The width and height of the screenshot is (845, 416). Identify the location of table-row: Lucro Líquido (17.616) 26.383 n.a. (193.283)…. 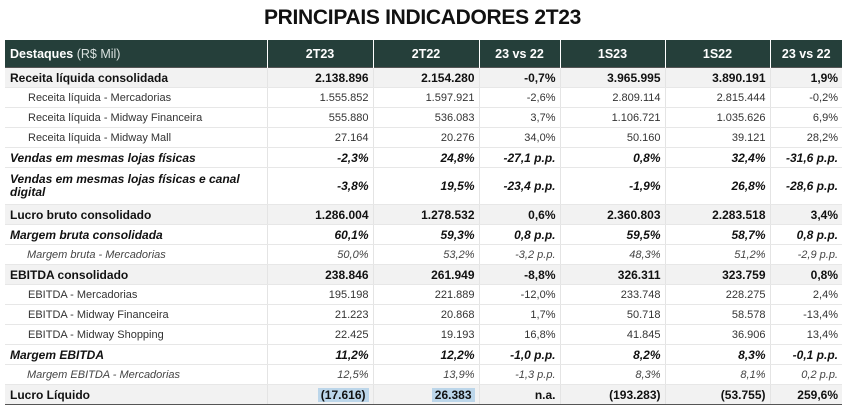
(423, 394).